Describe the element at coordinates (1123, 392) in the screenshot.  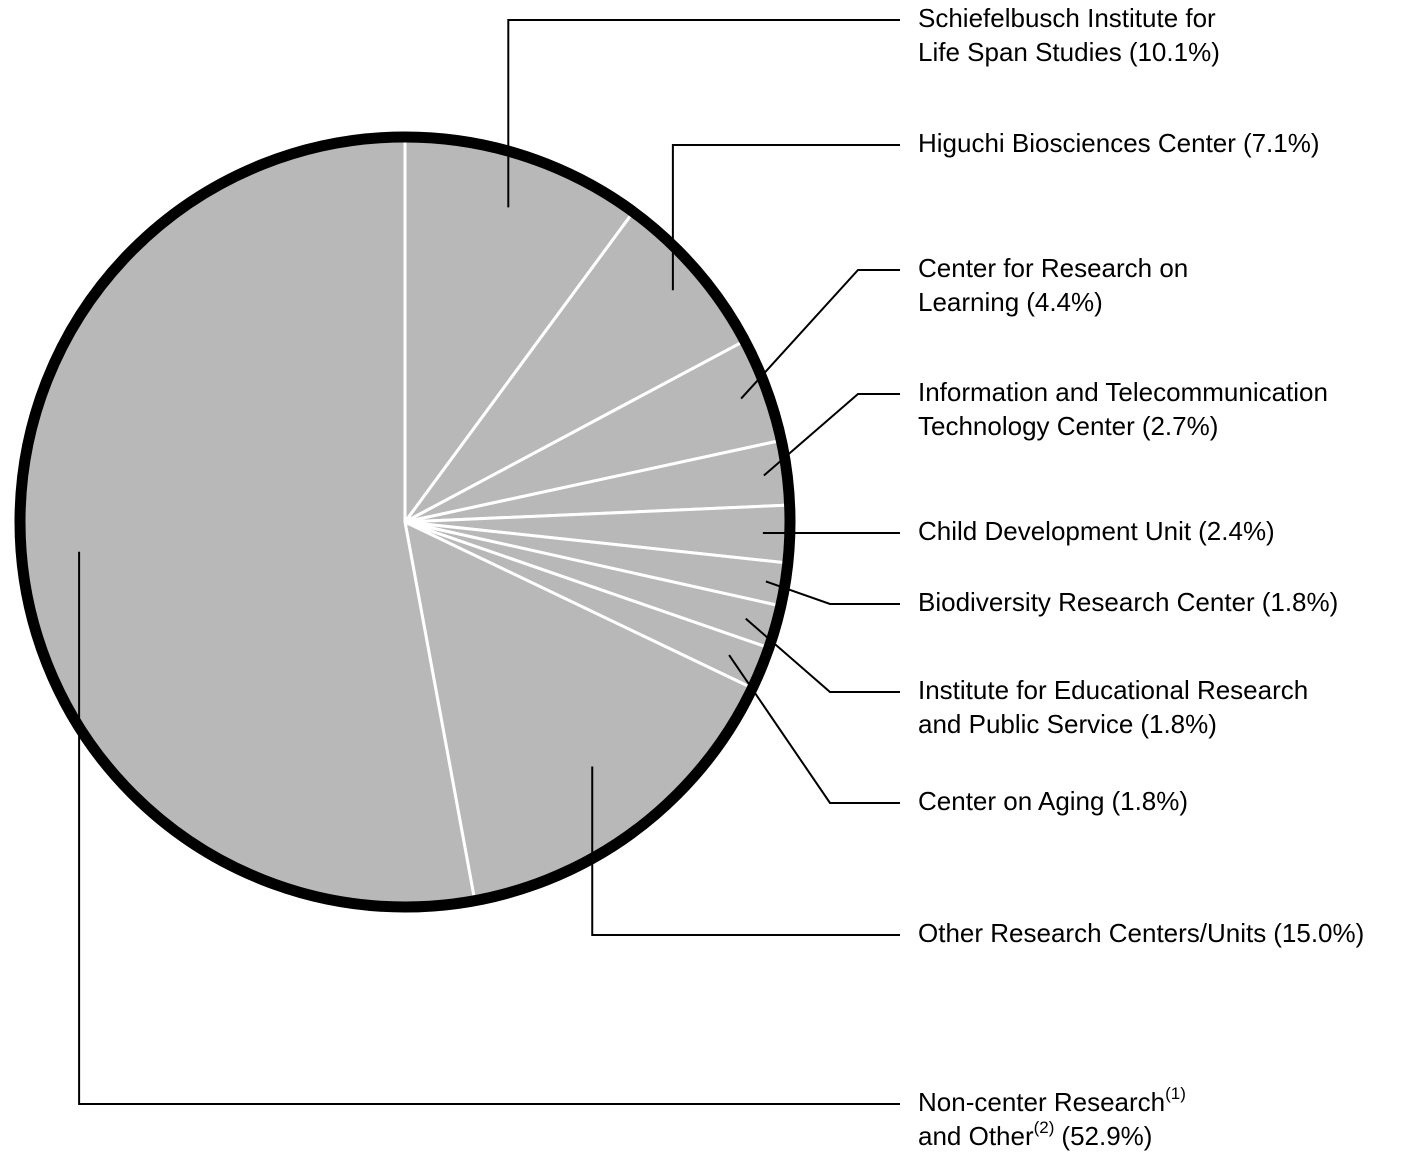
I see `slice-label: Information and Telecommunication` at that location.